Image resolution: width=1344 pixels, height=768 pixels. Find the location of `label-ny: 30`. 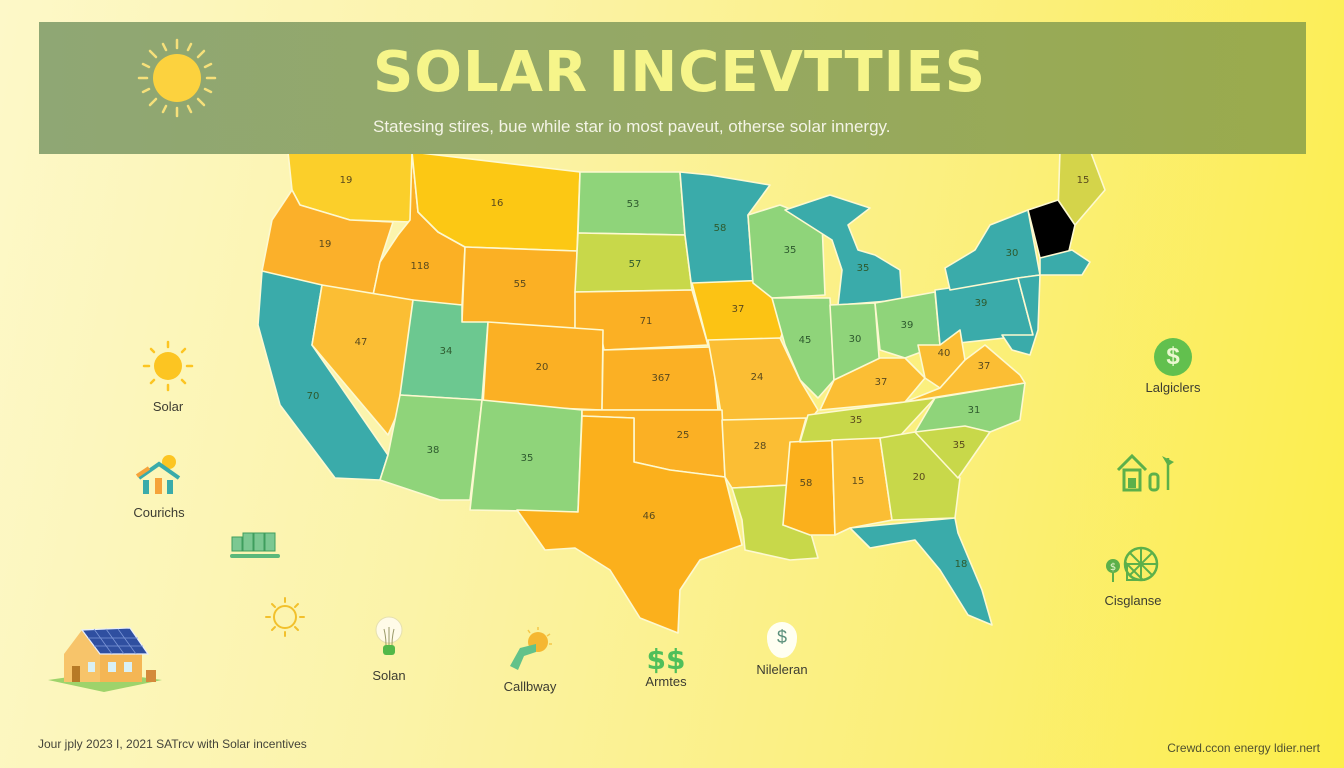

label-ny: 30 is located at coordinates (1012, 253).